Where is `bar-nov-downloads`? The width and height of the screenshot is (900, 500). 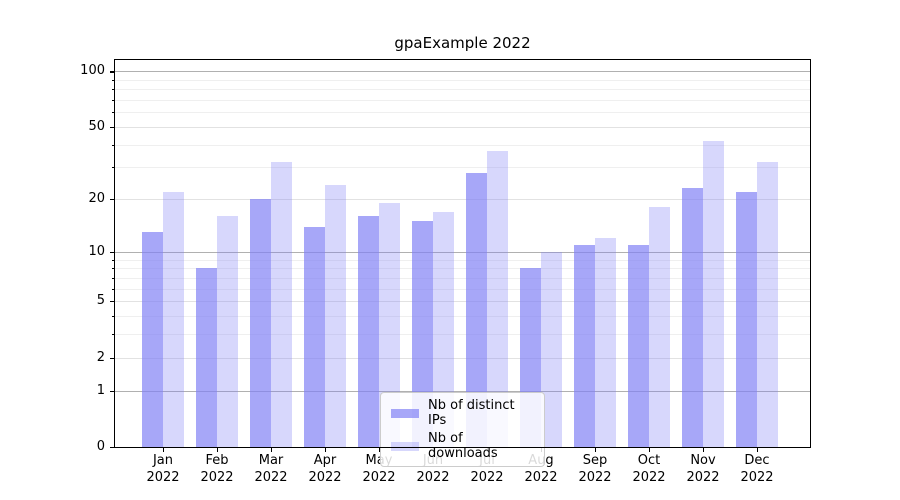
bar-nov-downloads is located at coordinates (713, 293).